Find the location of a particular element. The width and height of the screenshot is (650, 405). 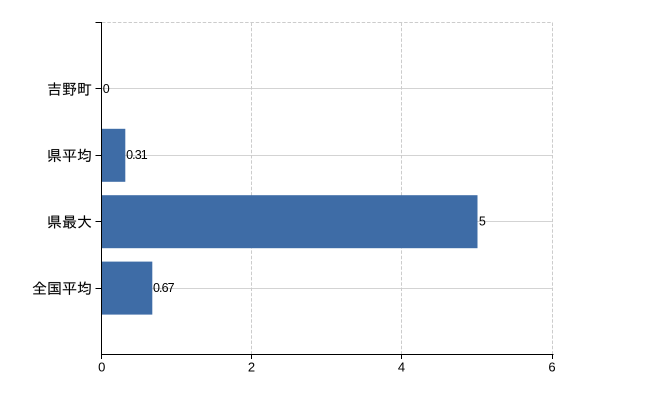

svg-text: 6 is located at coordinates (551, 367).